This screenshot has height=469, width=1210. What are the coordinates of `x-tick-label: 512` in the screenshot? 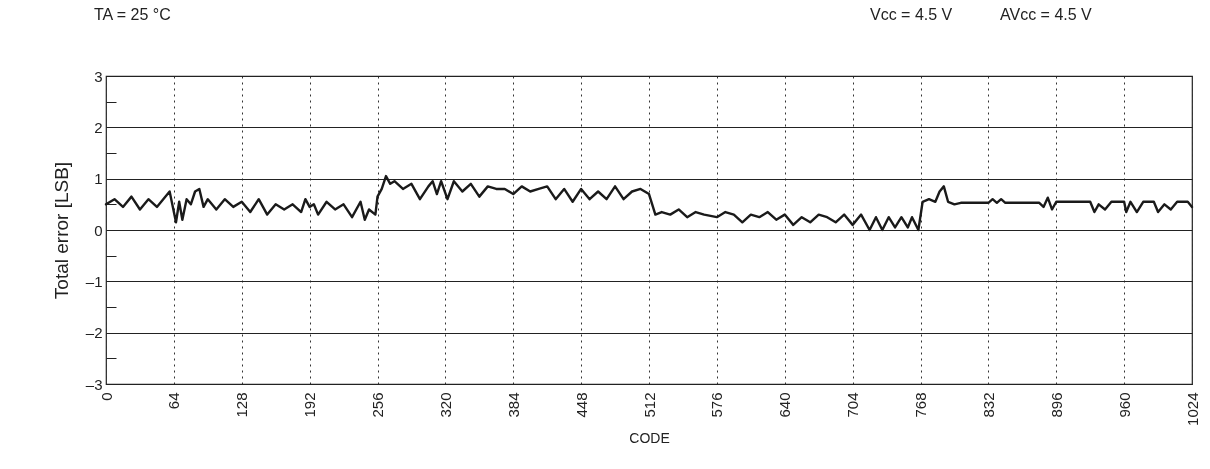 It's located at (649, 405).